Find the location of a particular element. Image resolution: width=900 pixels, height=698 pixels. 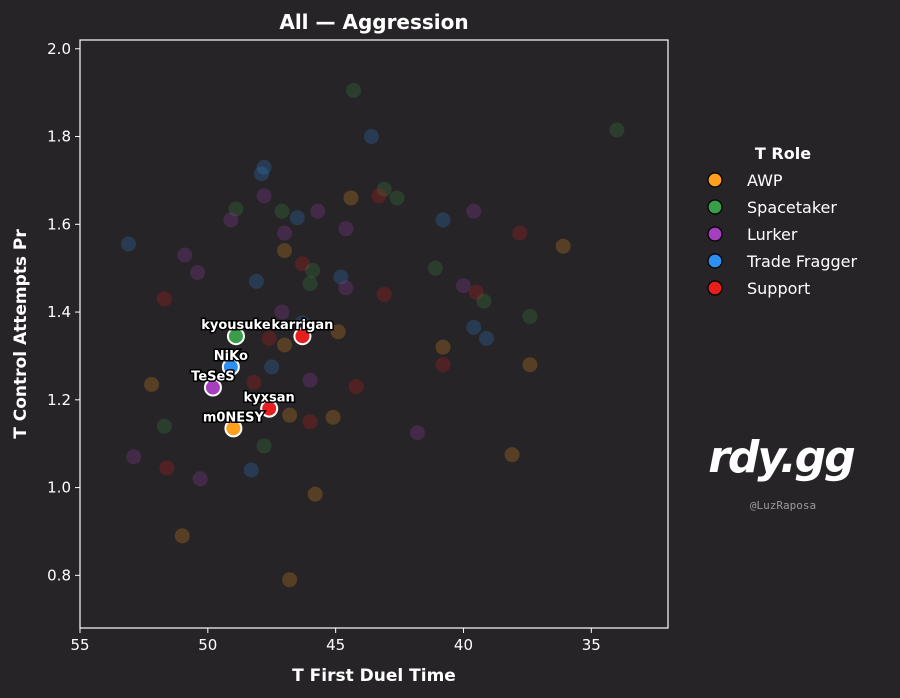

point-label-kyousuke: kyousuke is located at coordinates (236, 325).